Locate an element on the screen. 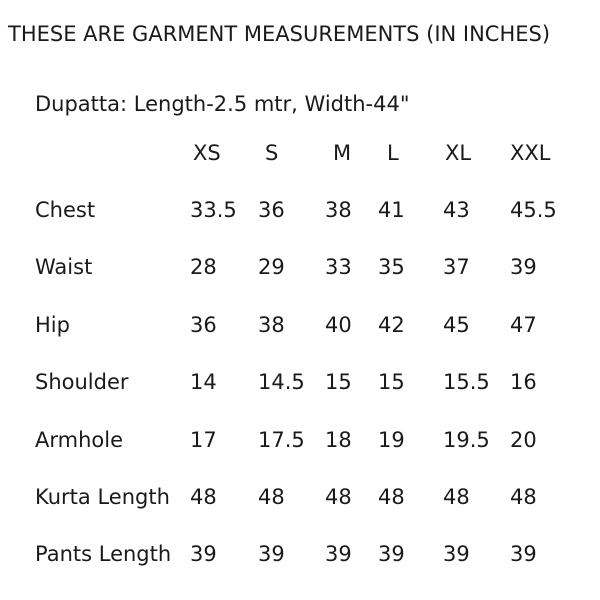 Image resolution: width=600 pixels, height=600 pixels. measurement-value: 45.5 is located at coordinates (533, 210).